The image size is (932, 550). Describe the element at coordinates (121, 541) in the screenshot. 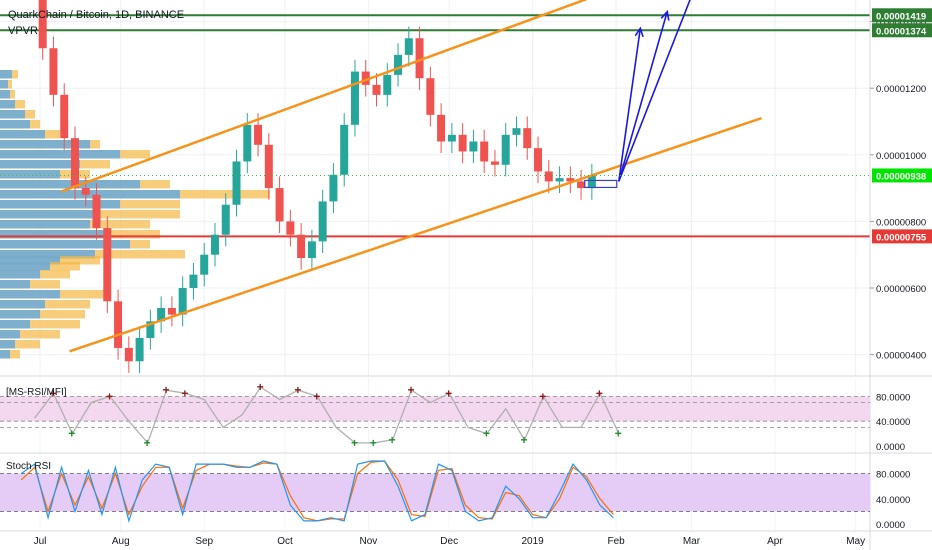

I see `time-tick-label: Aug` at that location.